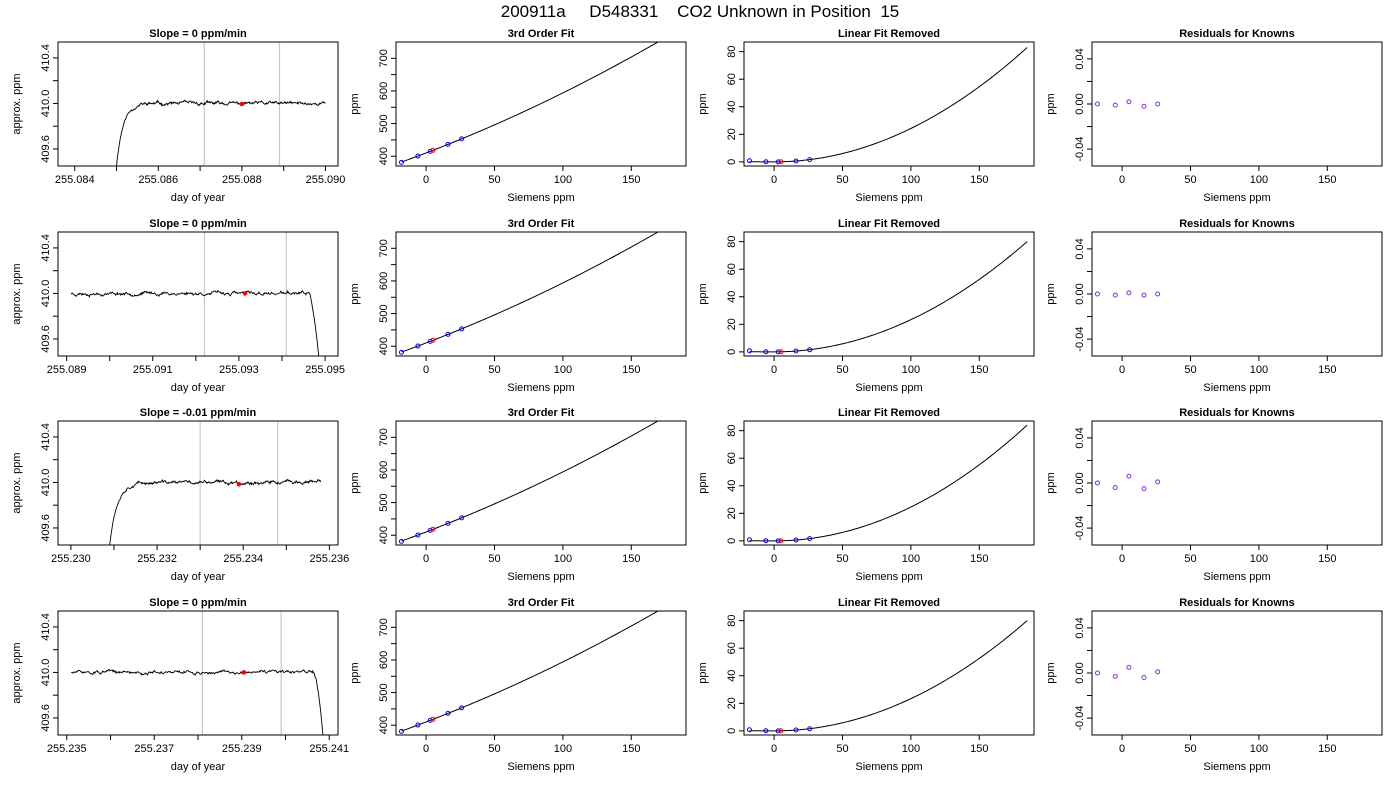 Image resolution: width=1400 pixels, height=800 pixels. Describe the element at coordinates (330, 559) in the screenshot. I see `x-tick-label: 255.236` at that location.